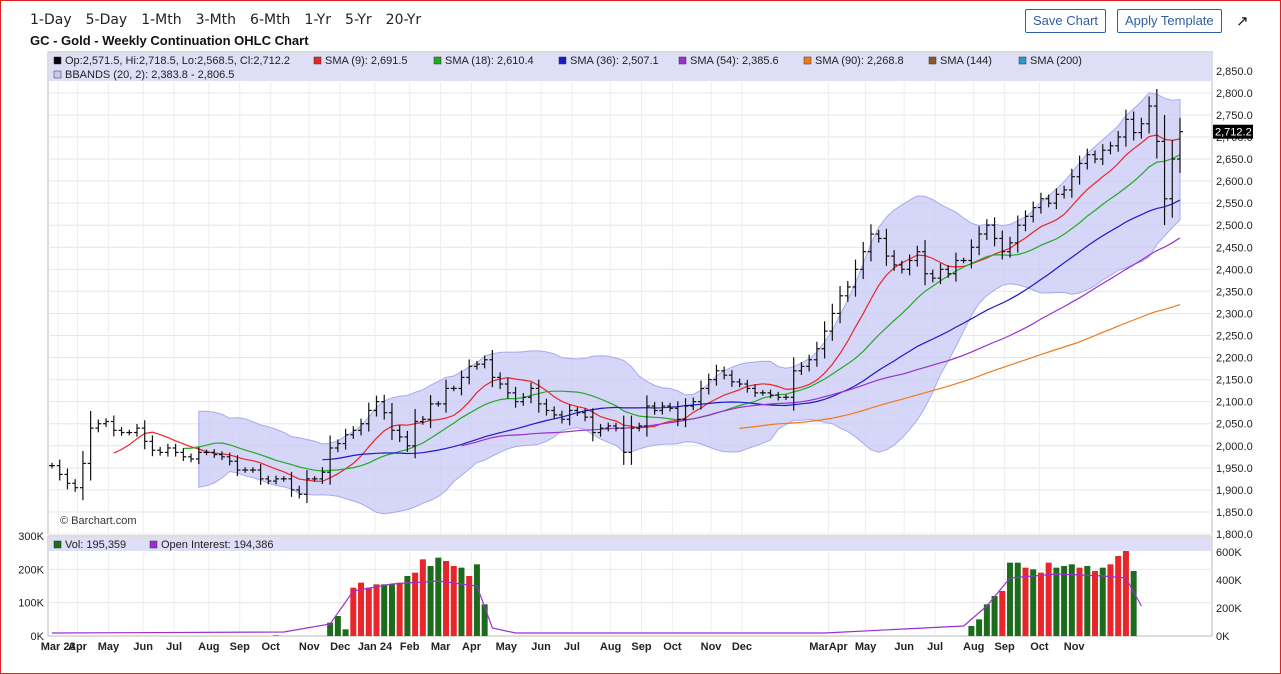  What do you see at coordinates (1234, 292) in the screenshot?
I see `y-tick-label: 2,350.0` at bounding box center [1234, 292].